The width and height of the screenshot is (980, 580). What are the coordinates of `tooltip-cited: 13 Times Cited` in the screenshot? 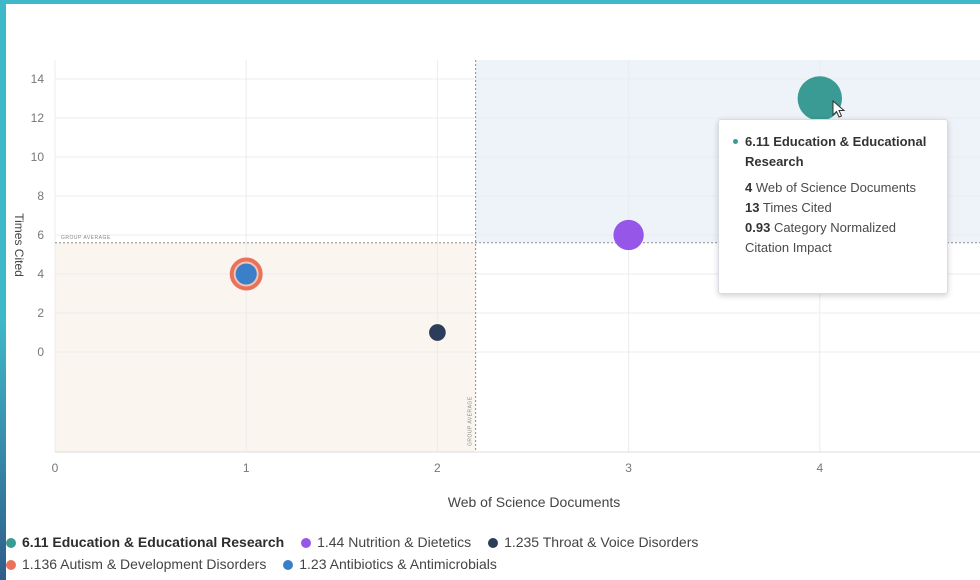 It's located at (840, 208).